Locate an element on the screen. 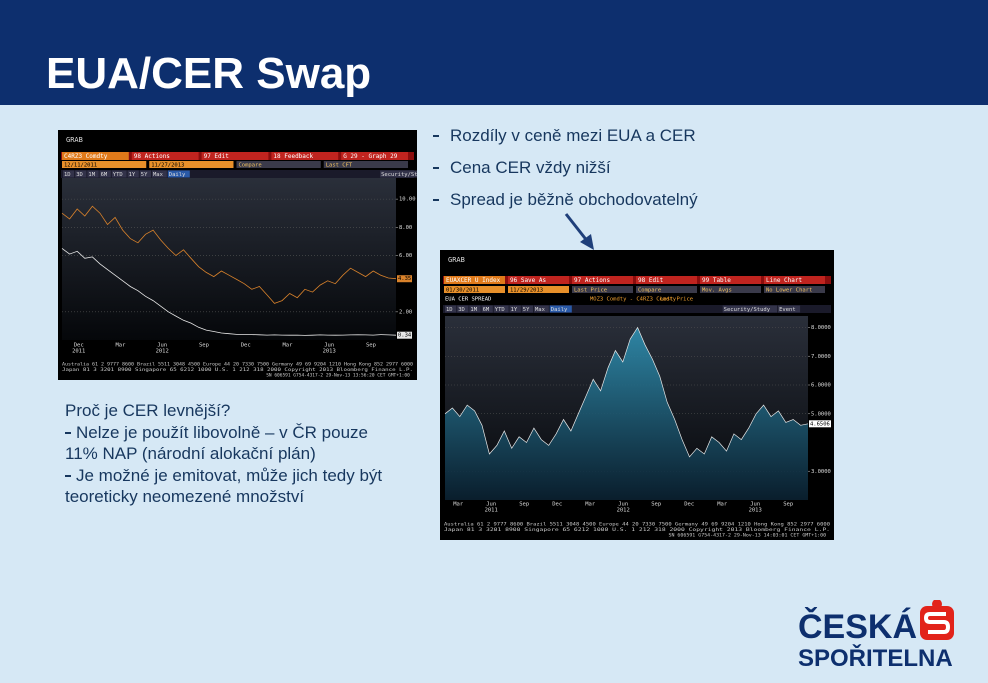  toolbar-label: 97 Actions is located at coordinates (592, 280).